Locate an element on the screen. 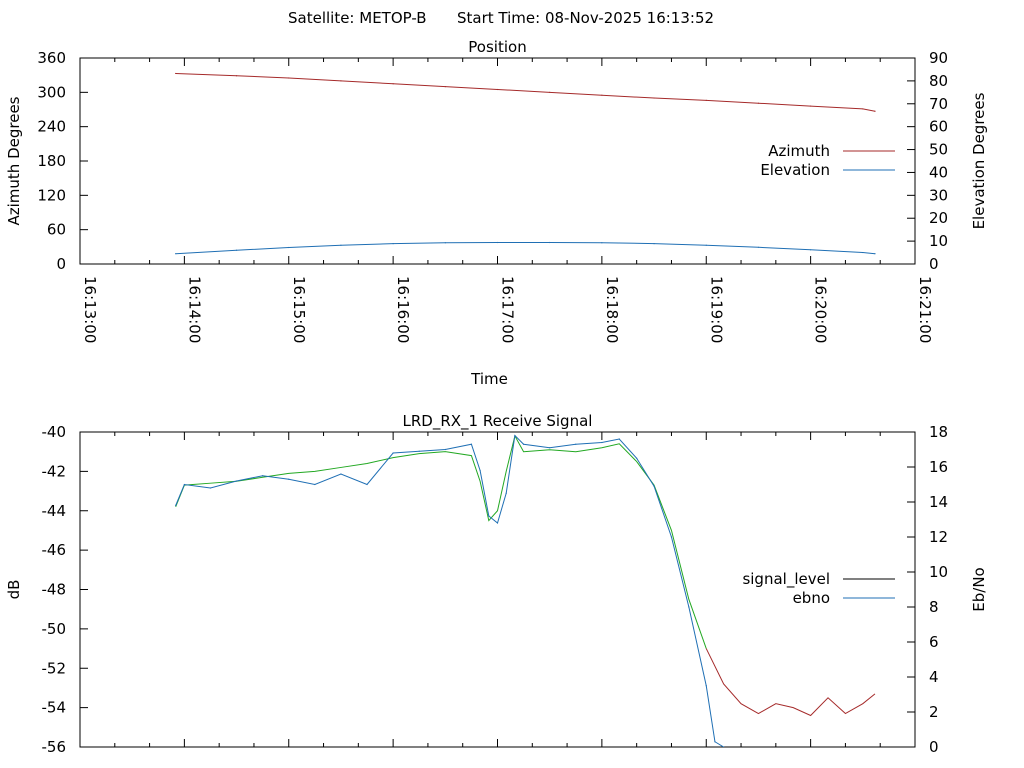 Image resolution: width=1024 pixels, height=768 pixels. chart-0-title: Position is located at coordinates (497, 47).